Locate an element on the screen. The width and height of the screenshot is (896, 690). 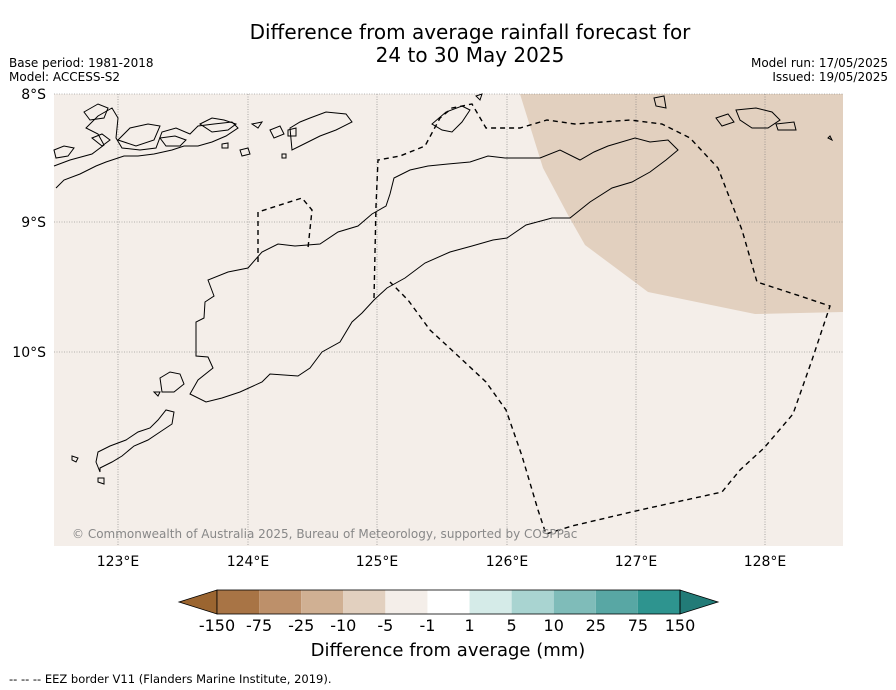
colorbar-tick-label: -5 is located at coordinates (385, 625).